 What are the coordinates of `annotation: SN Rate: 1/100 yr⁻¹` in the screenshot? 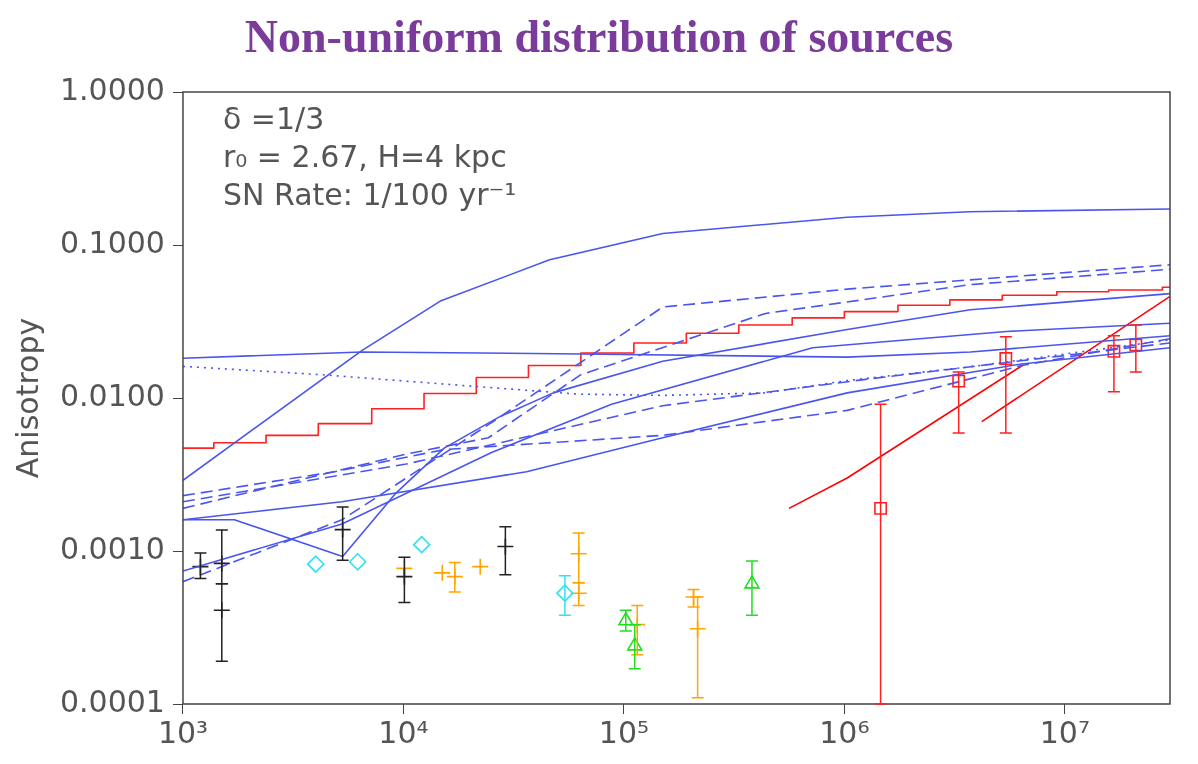 It's located at (369, 194).